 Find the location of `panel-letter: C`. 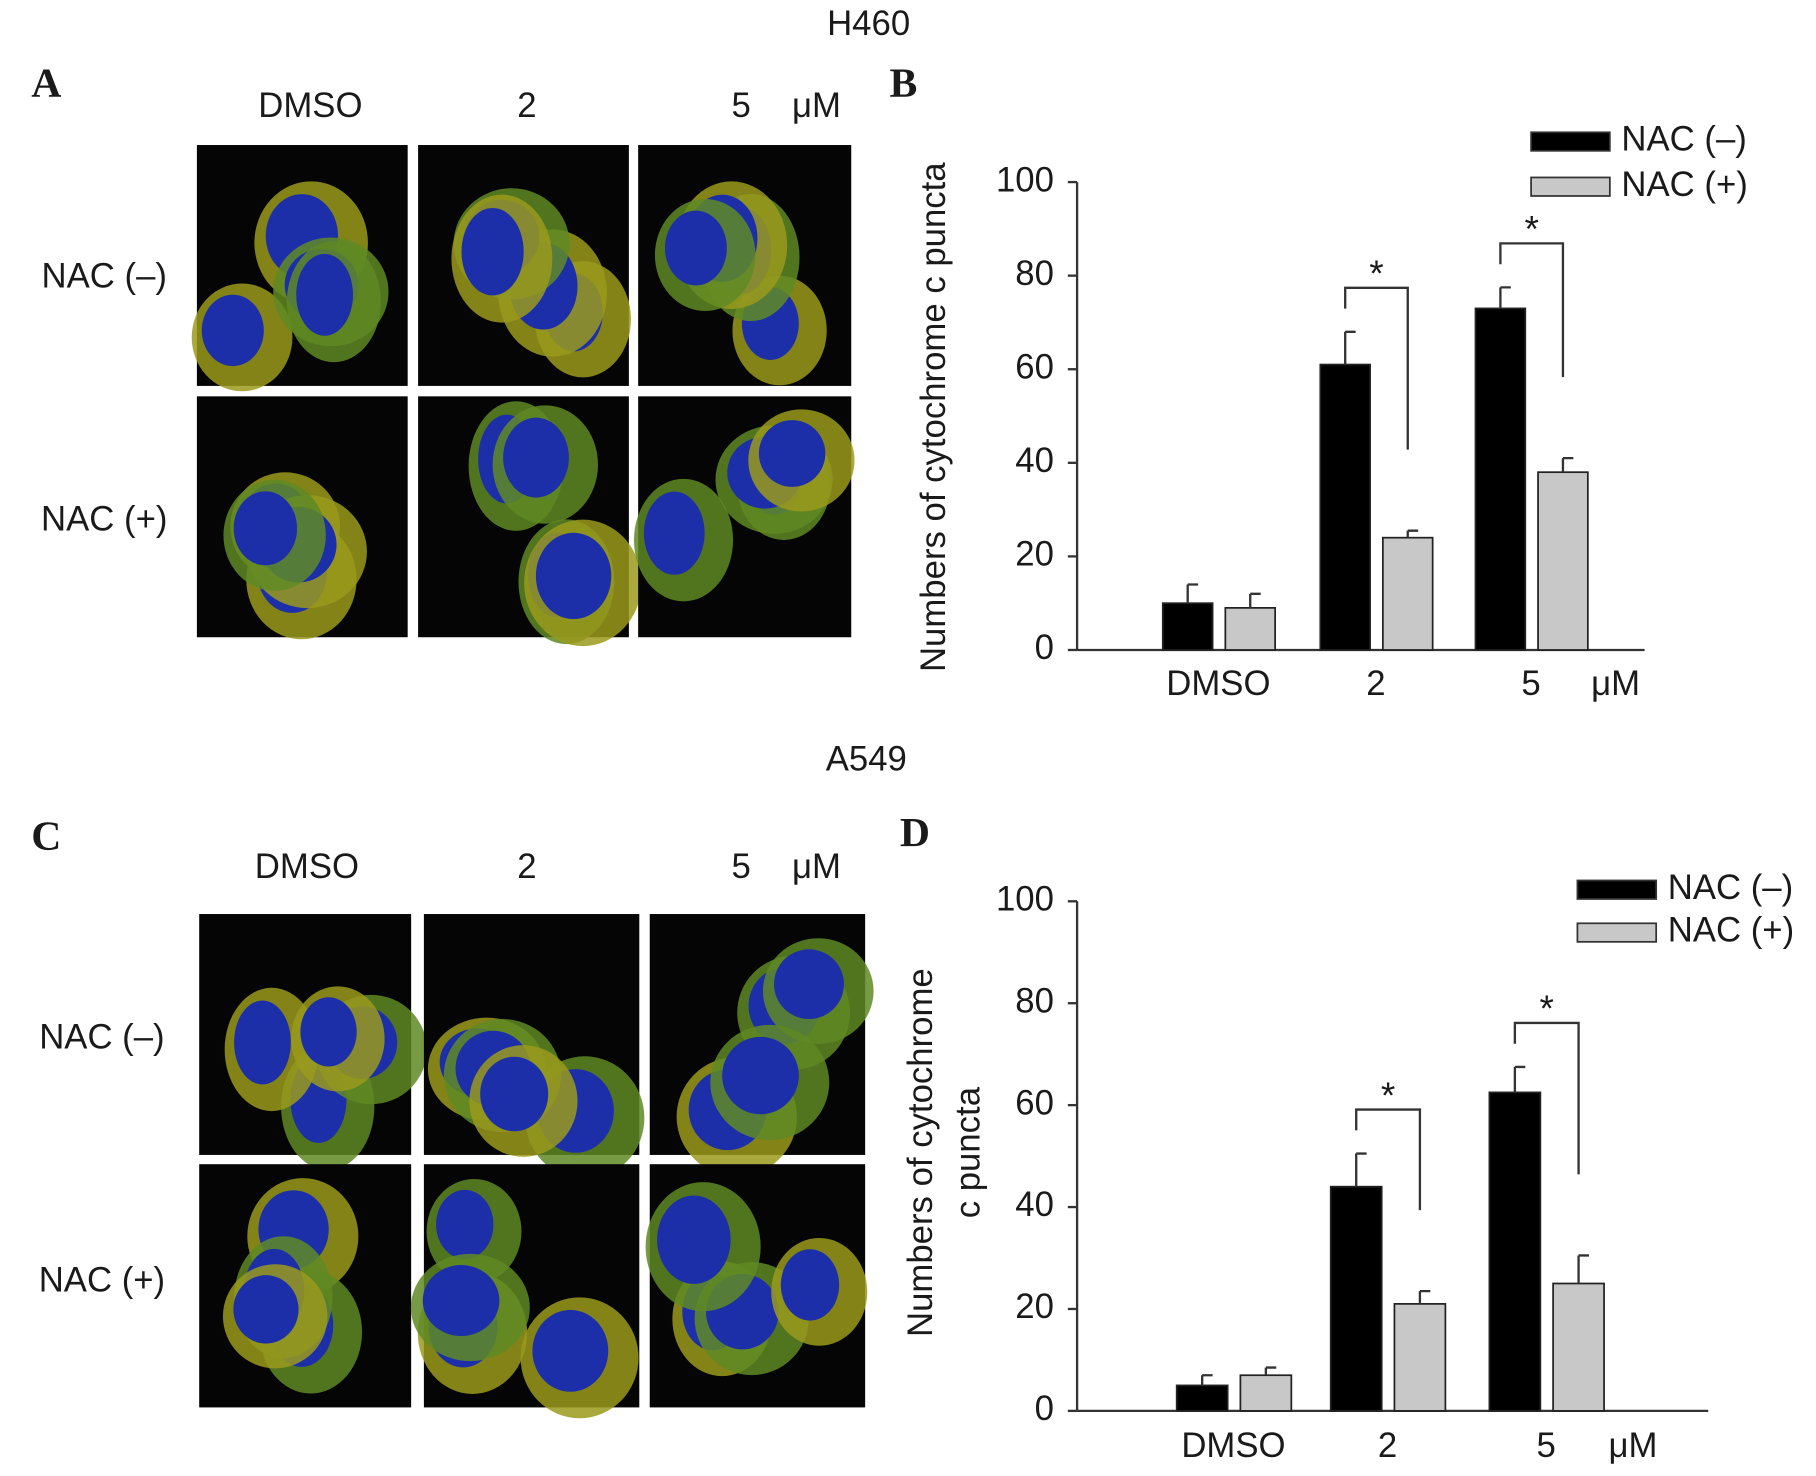

panel-letter: C is located at coordinates (46, 836).